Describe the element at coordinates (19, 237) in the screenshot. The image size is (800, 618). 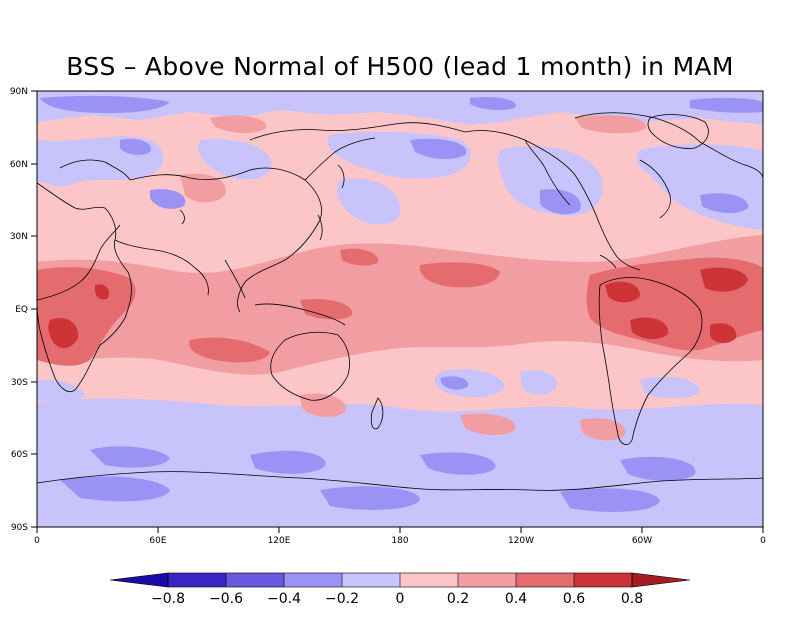
I see `lat-label-30n: 30N` at that location.